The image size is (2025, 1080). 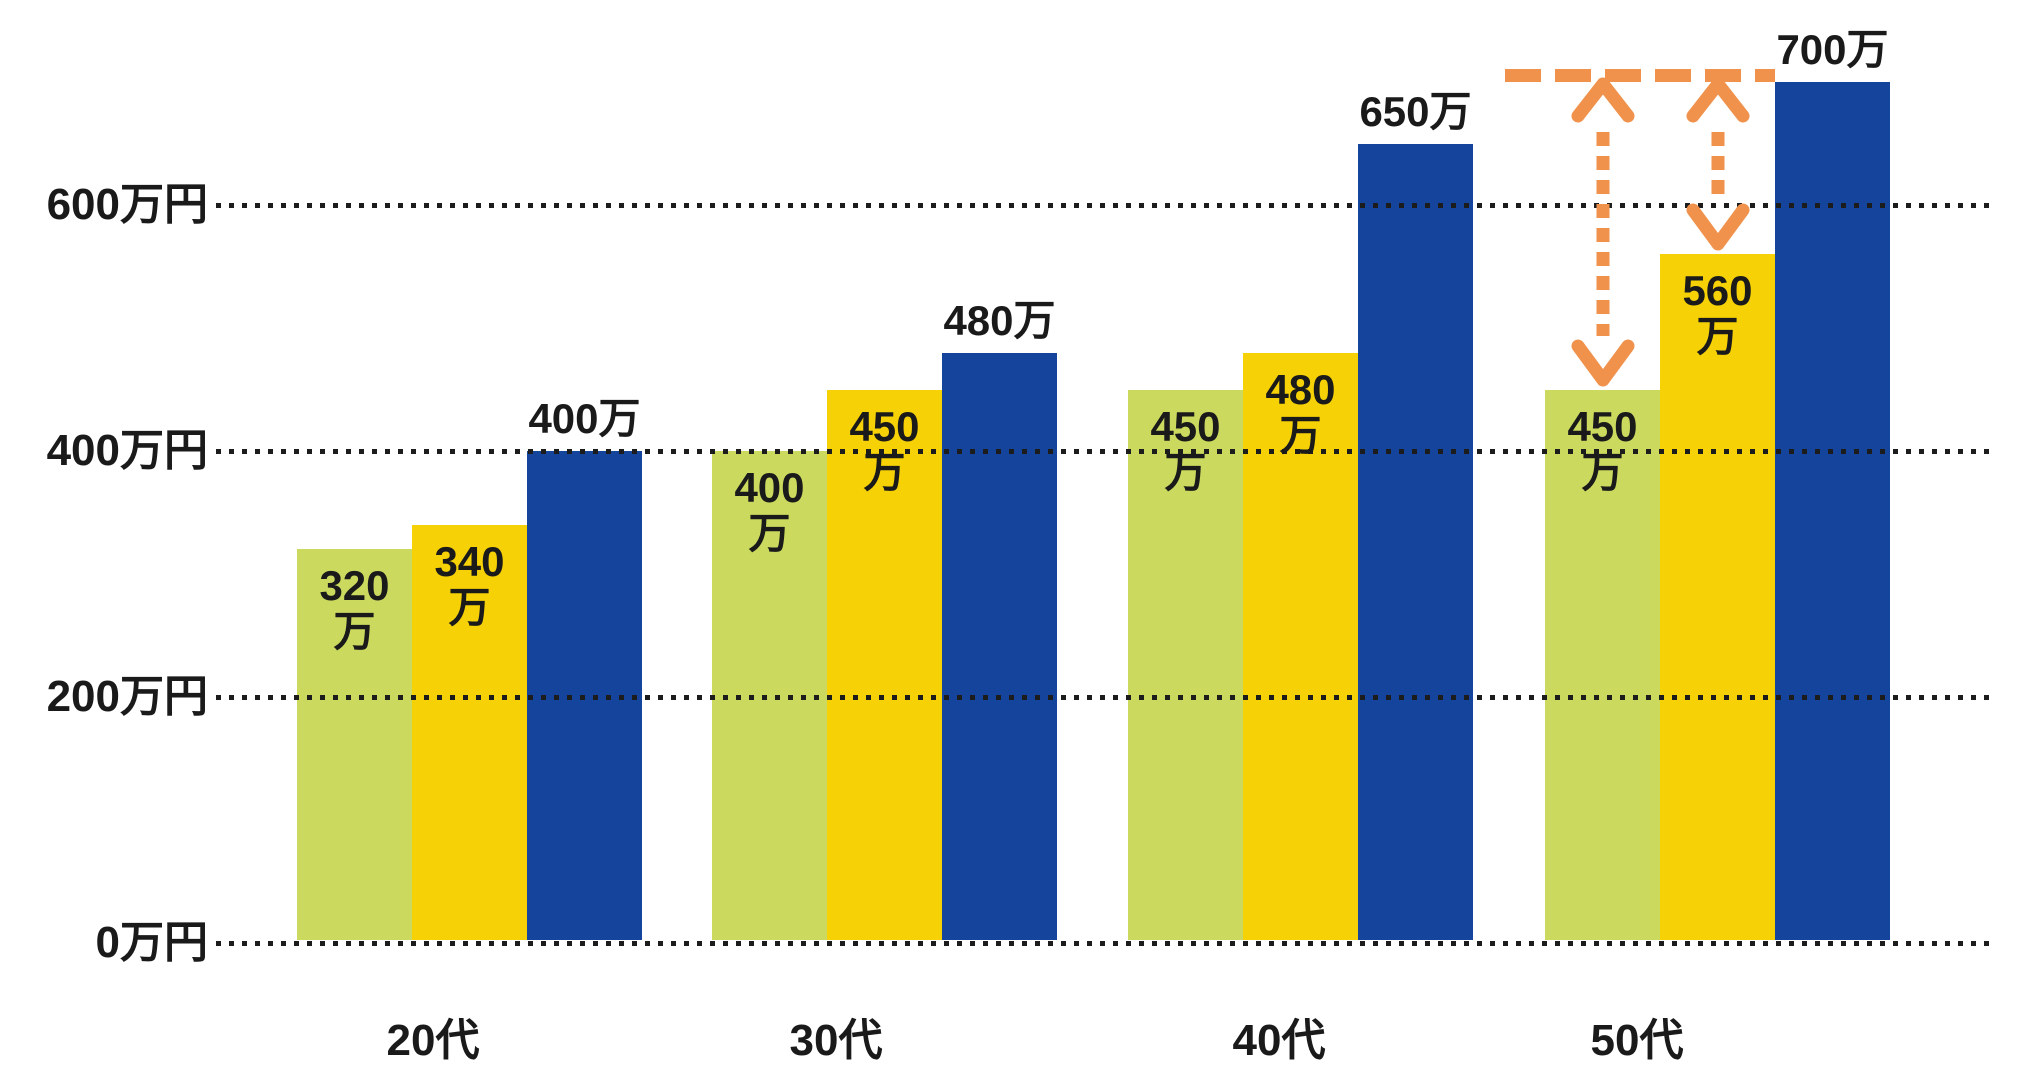 What do you see at coordinates (433, 1040) in the screenshot?
I see `x-axis-label-20代: 20代` at bounding box center [433, 1040].